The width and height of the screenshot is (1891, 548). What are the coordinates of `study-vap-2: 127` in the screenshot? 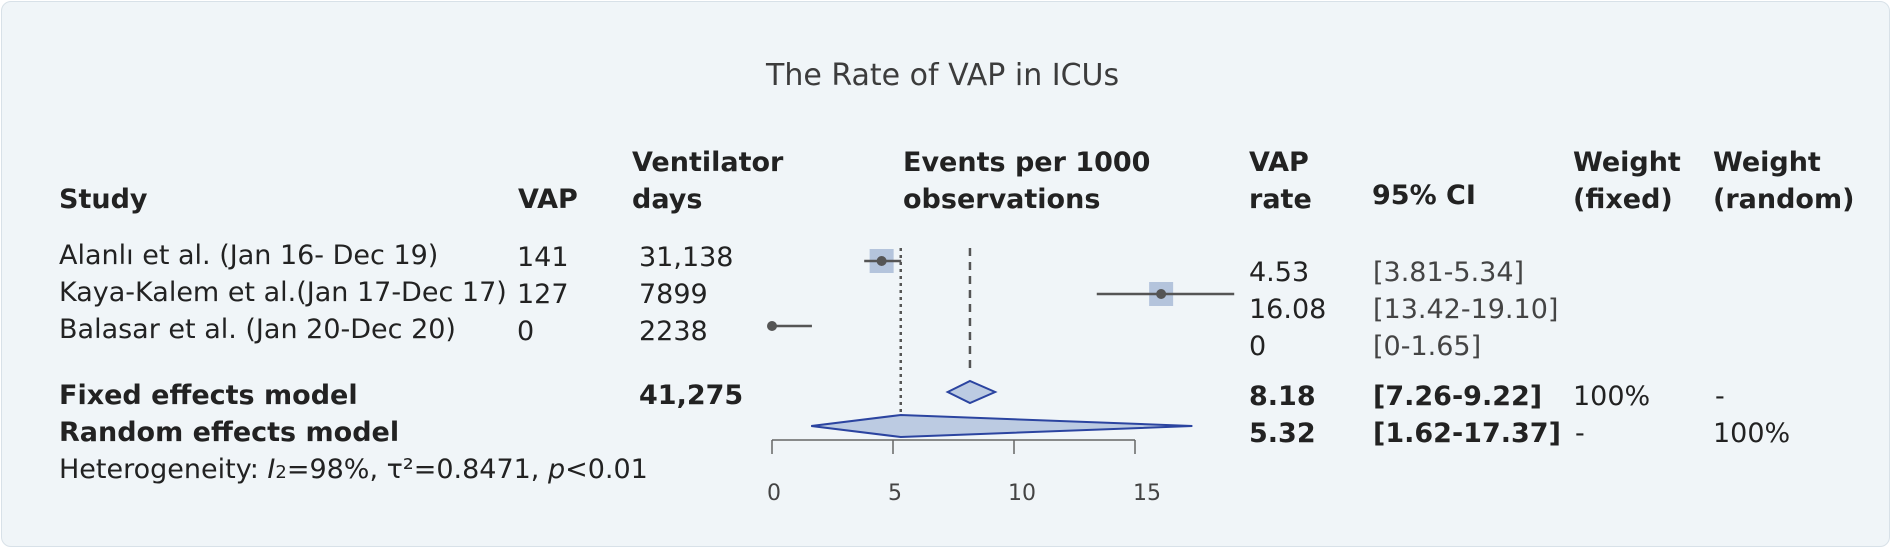 It's located at (543, 294).